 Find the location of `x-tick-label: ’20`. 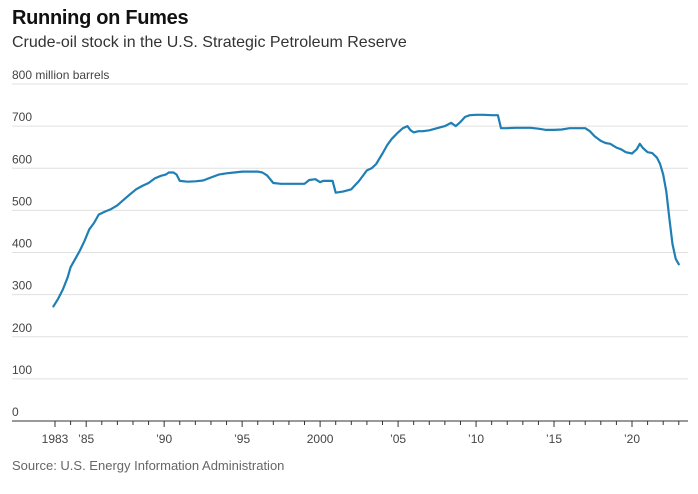

x-tick-label: ’20 is located at coordinates (632, 439).